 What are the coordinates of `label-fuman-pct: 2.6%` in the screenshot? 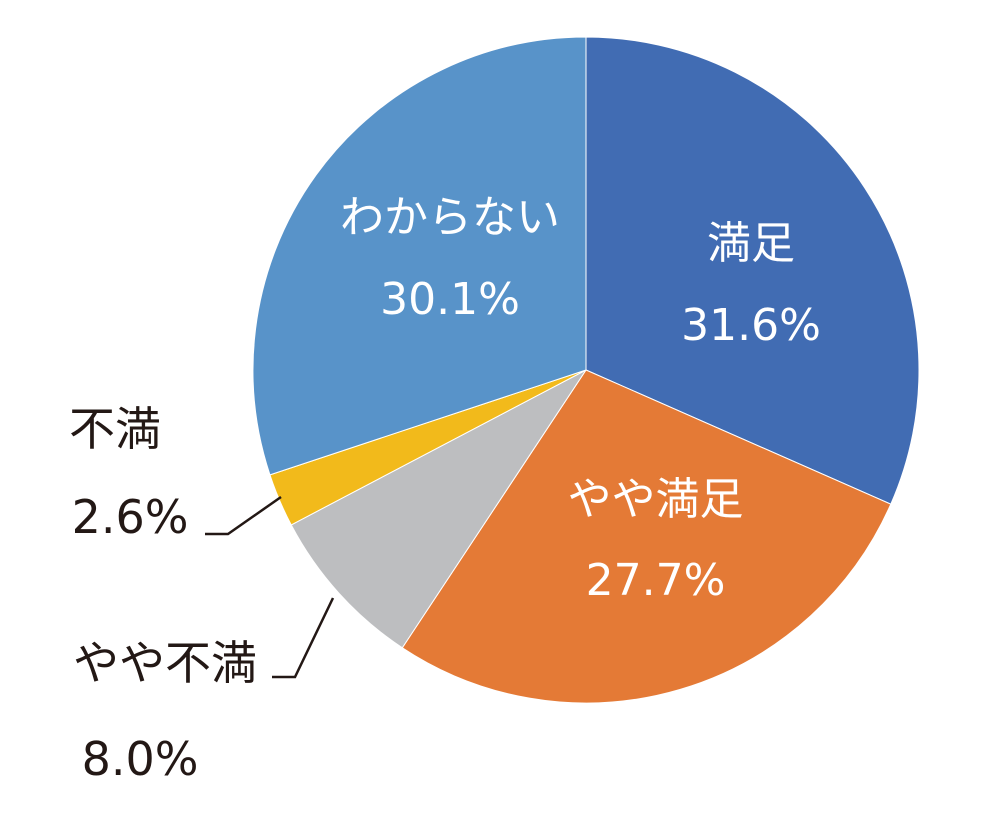 It's located at (130, 517).